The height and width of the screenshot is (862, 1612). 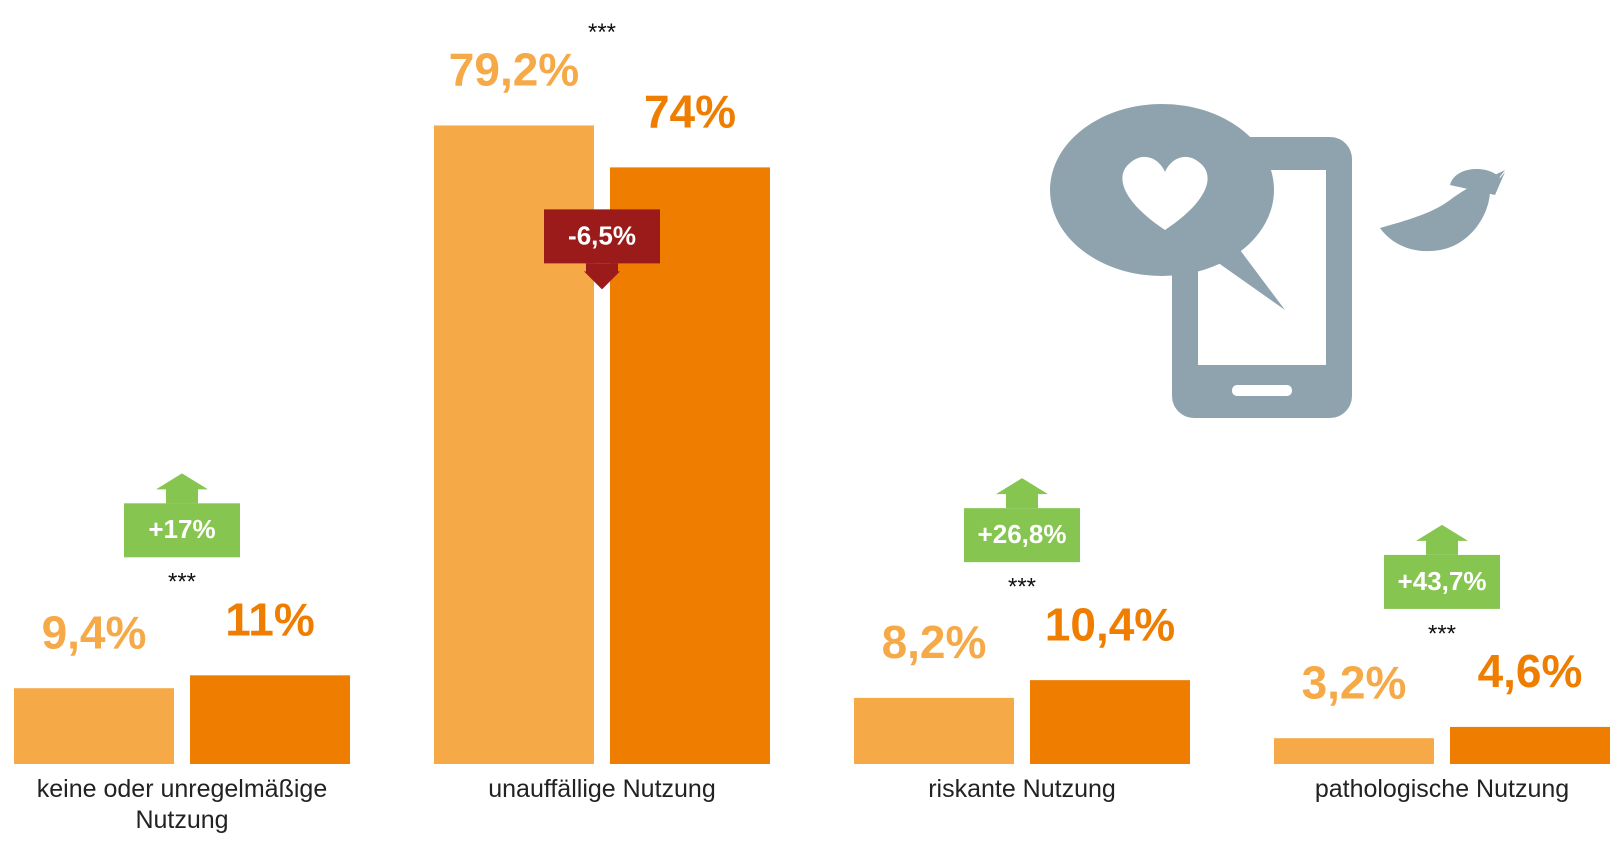 What do you see at coordinates (690, 112) in the screenshot?
I see `value-label: 74%` at bounding box center [690, 112].